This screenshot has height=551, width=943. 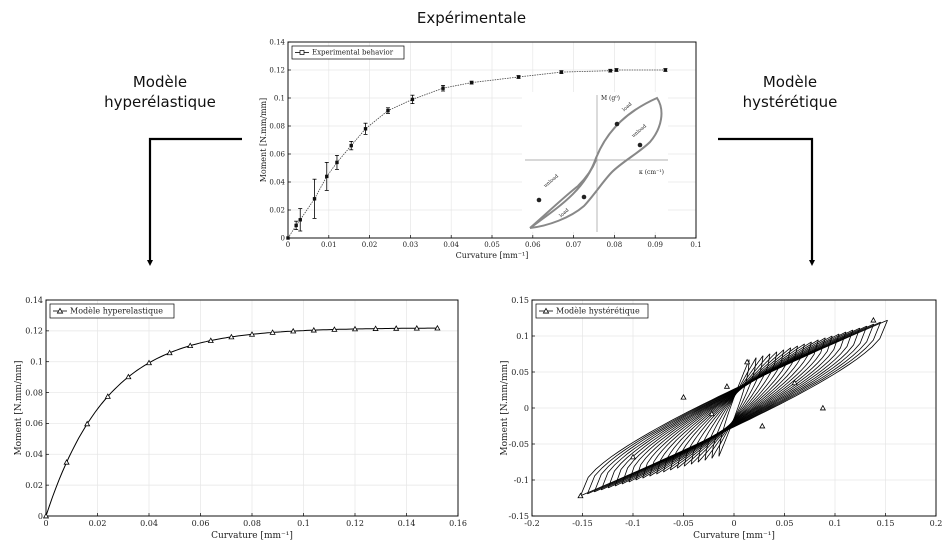 I want to click on inset-y-label: M (g⁰), so click(x=610, y=98).